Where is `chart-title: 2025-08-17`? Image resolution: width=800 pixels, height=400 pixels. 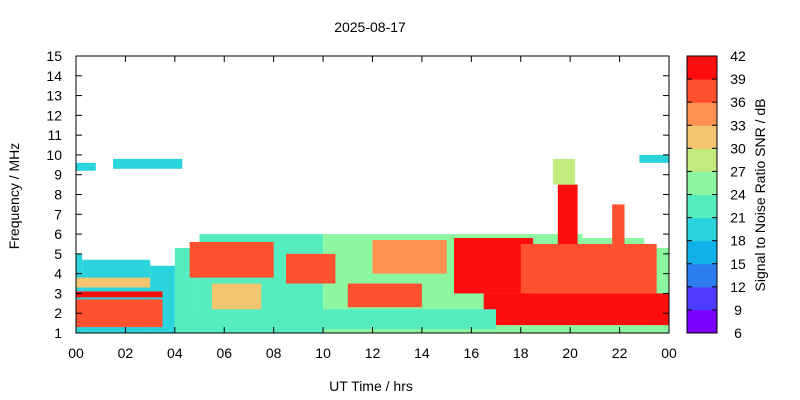
chart-title: 2025-08-17 is located at coordinates (370, 27).